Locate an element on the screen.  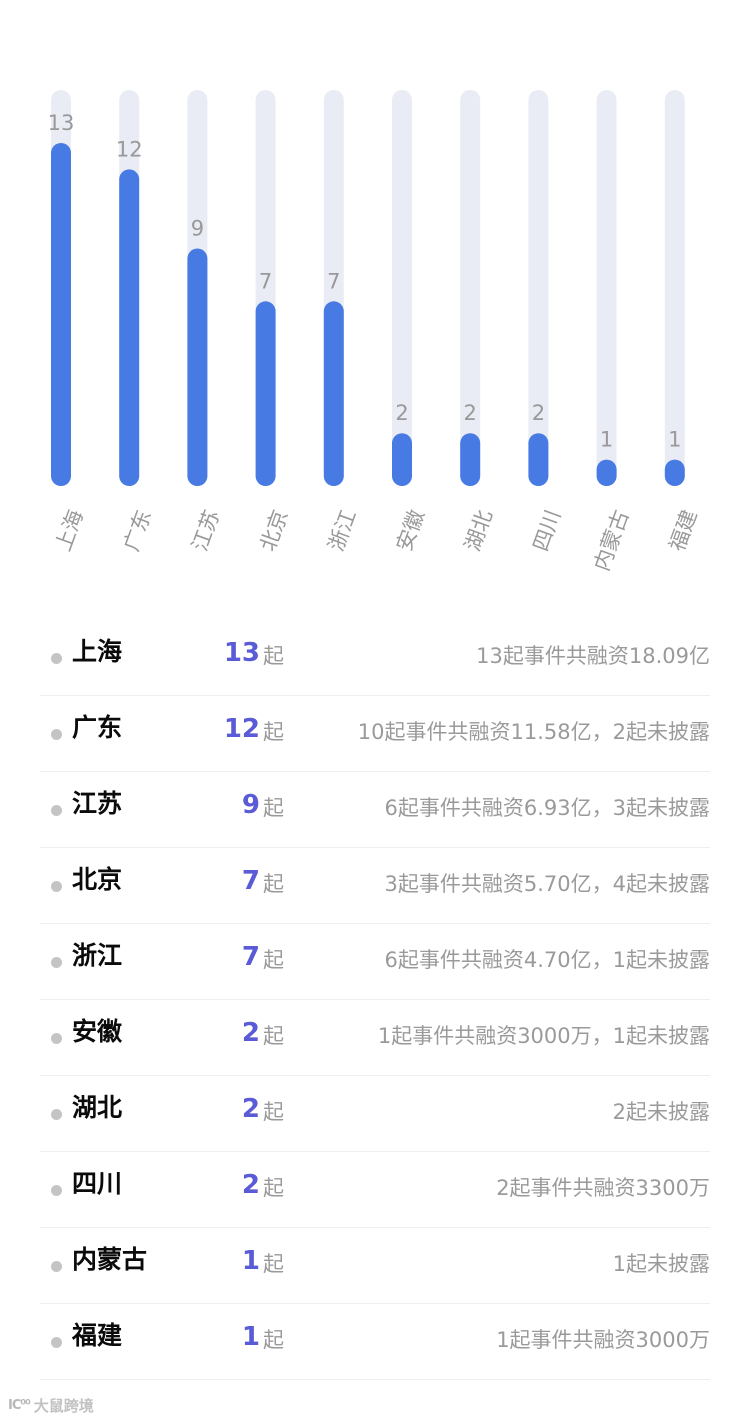
watermark: IC⁰⁰ 大鼠跨境 is located at coordinates (51, 1405).